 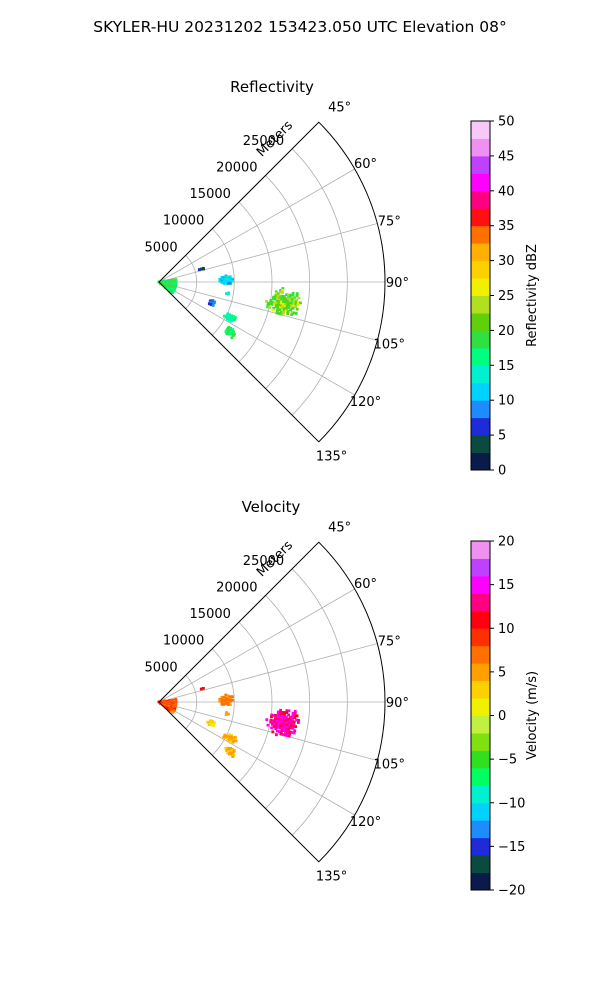 I want to click on velocity-azimuth-tick-label: 45°, so click(x=339, y=527).